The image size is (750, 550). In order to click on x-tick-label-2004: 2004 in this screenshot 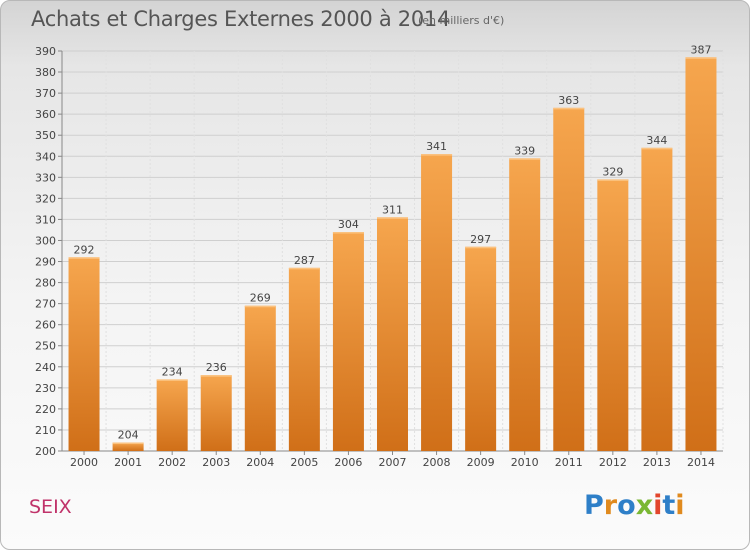, I will do `click(260, 462)`.